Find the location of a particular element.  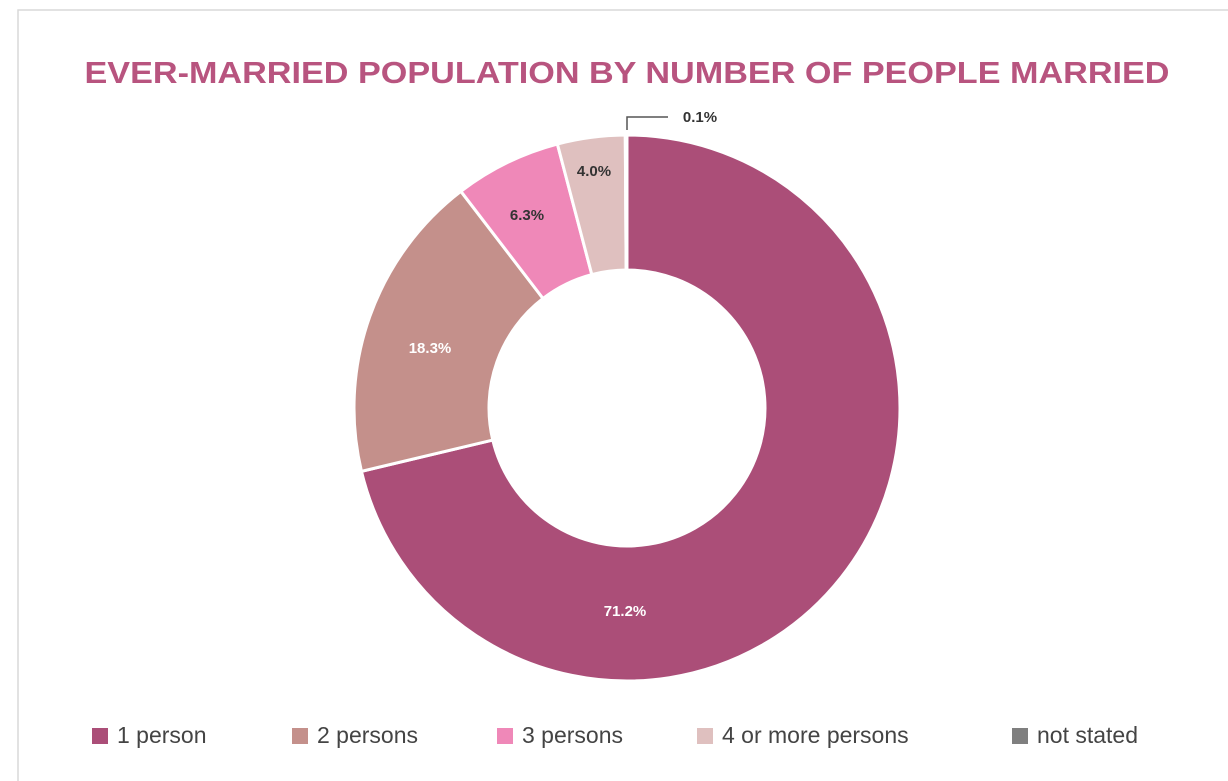

legend-label: 4 or more persons is located at coordinates (815, 735).